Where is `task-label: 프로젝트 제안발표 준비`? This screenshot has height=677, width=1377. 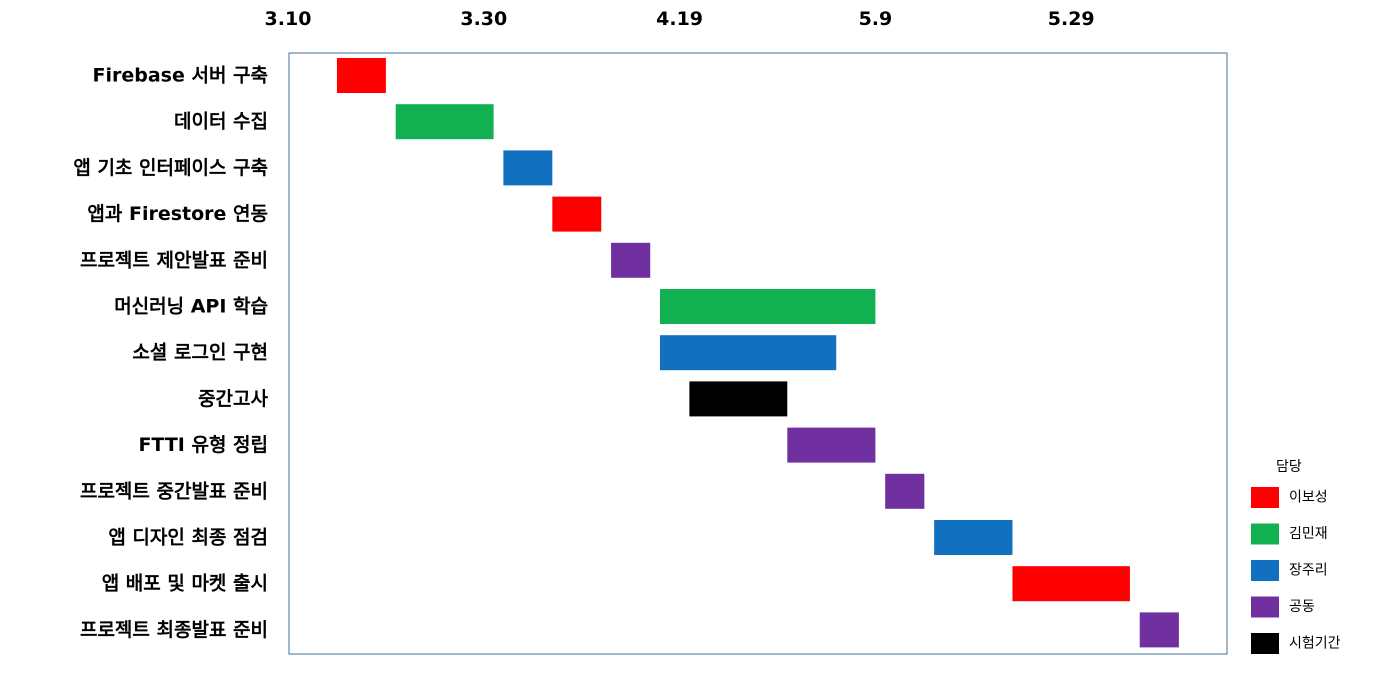 task-label: 프로젝트 제안발표 준비 is located at coordinates (174, 260).